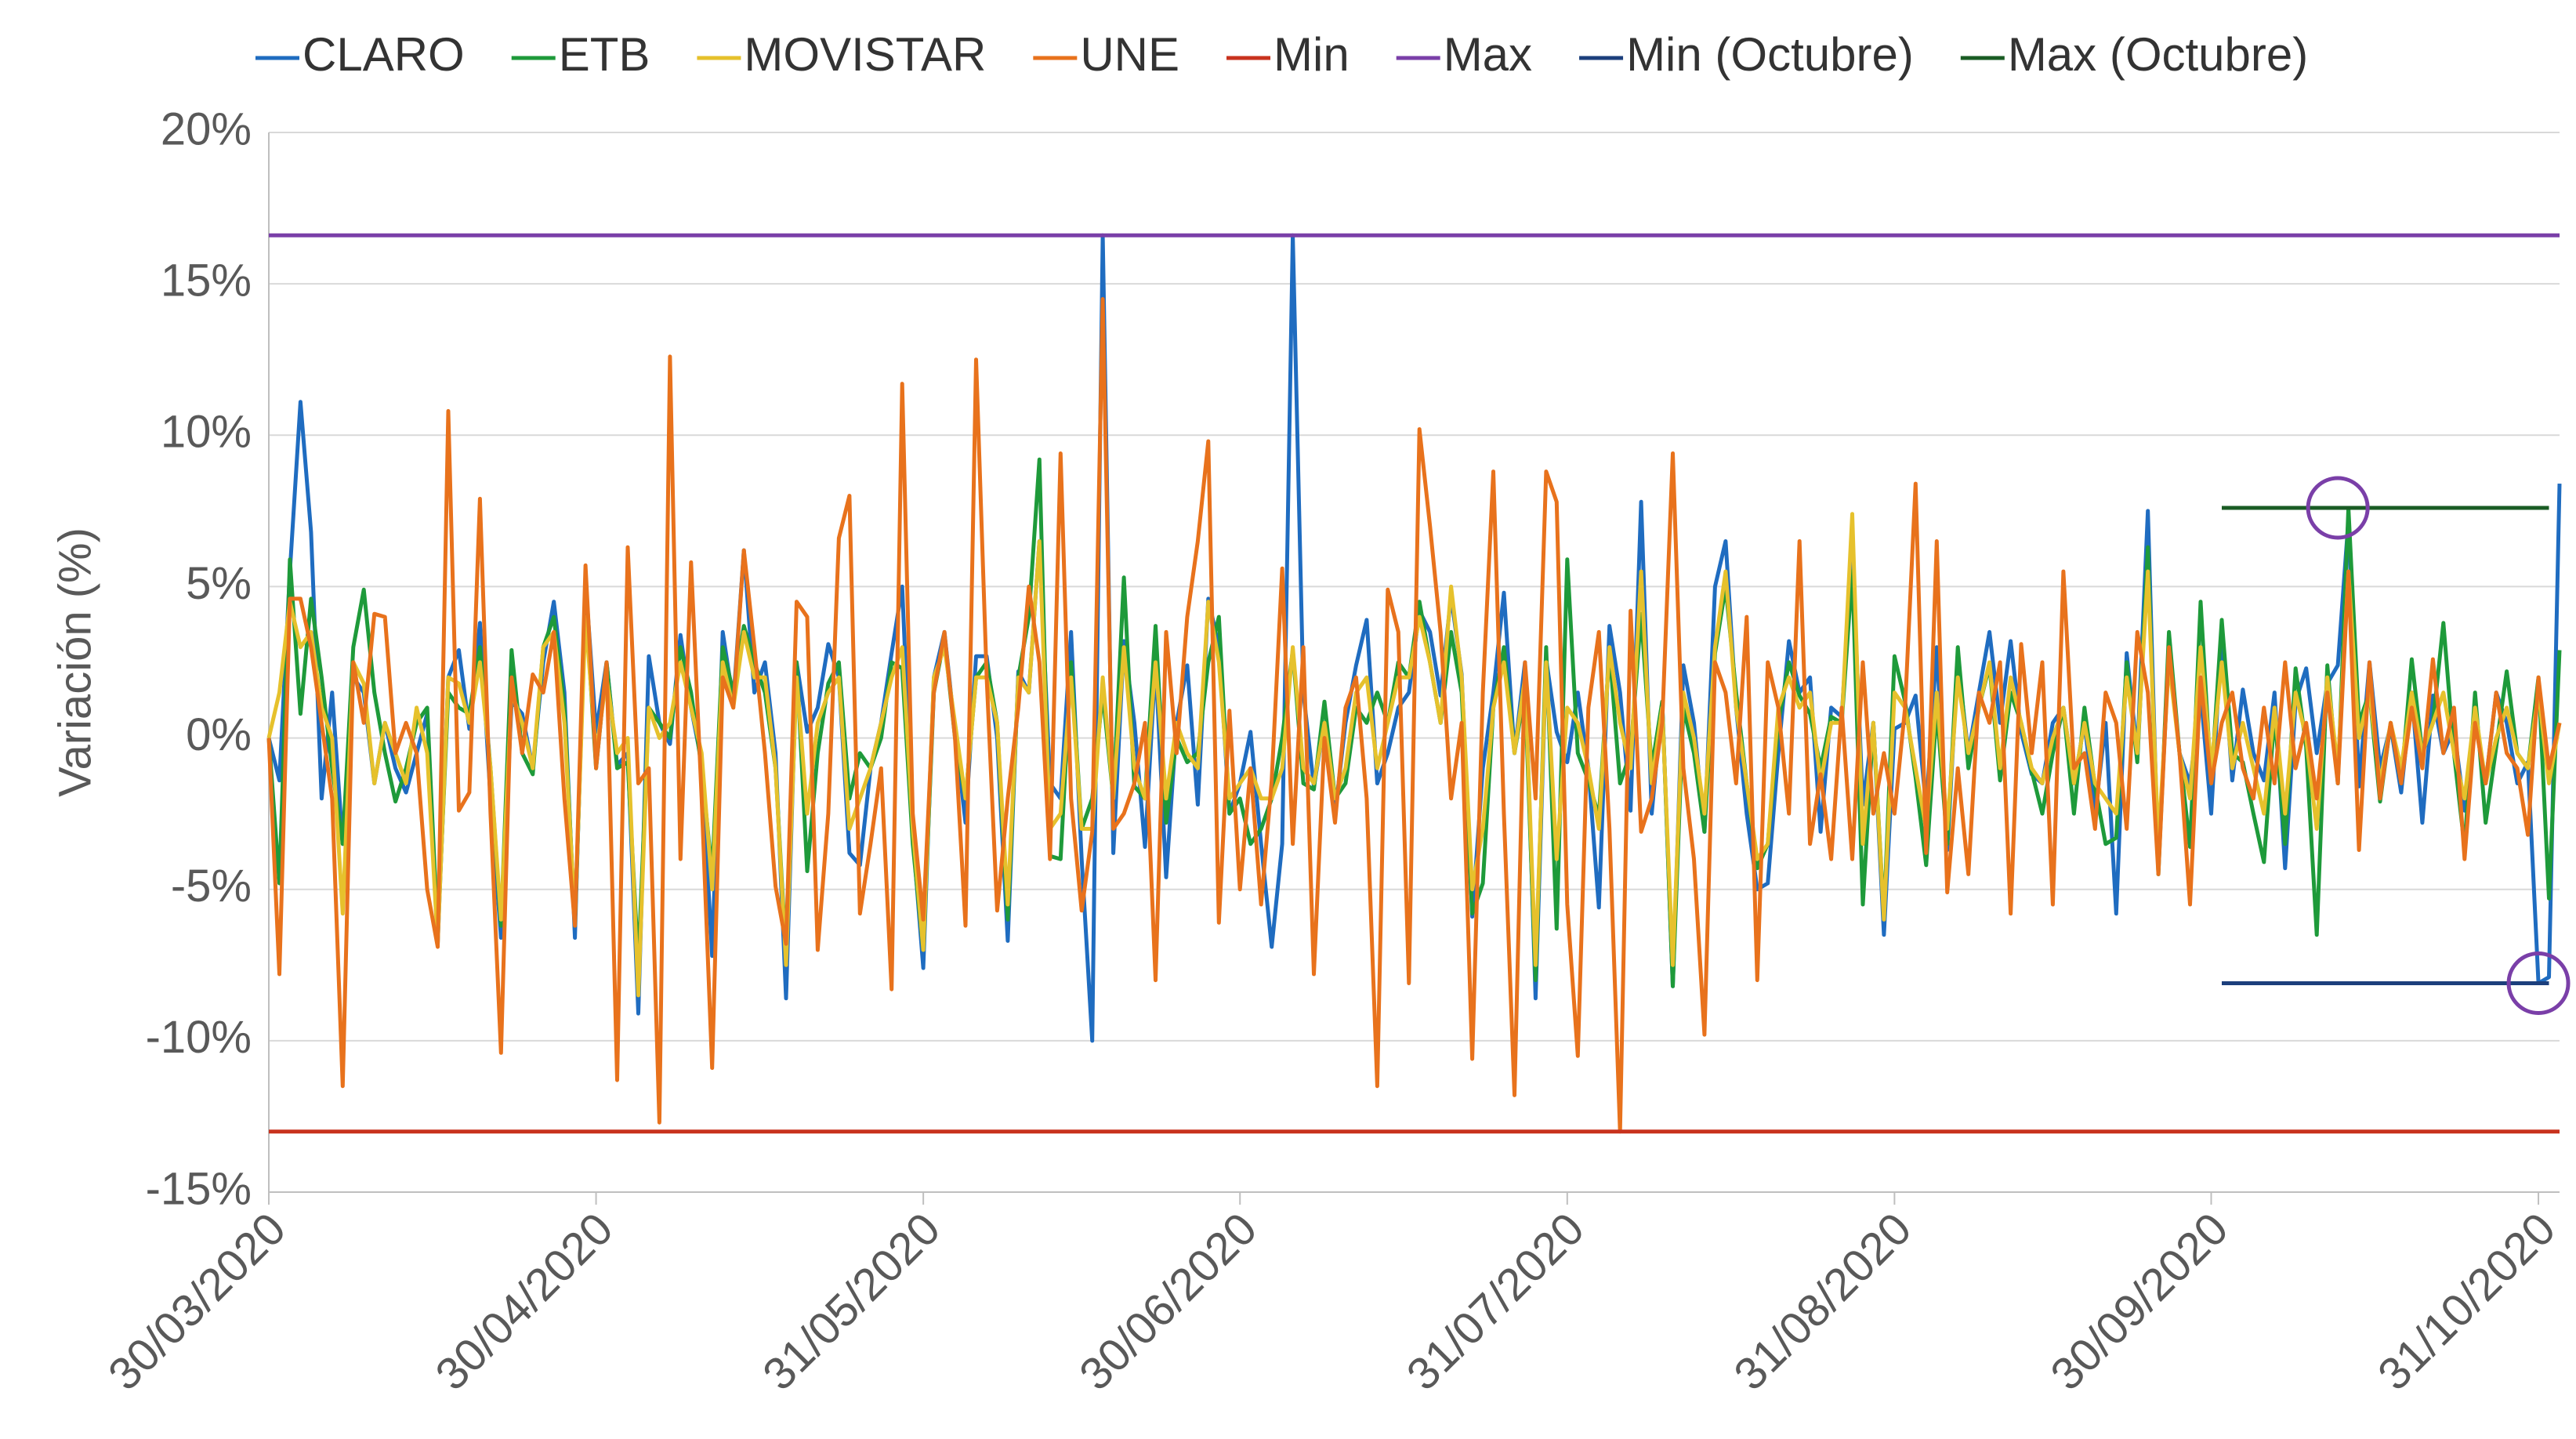 This screenshot has width=2576, height=1439. I want to click on legend-label: Max (Octubre), so click(2158, 54).